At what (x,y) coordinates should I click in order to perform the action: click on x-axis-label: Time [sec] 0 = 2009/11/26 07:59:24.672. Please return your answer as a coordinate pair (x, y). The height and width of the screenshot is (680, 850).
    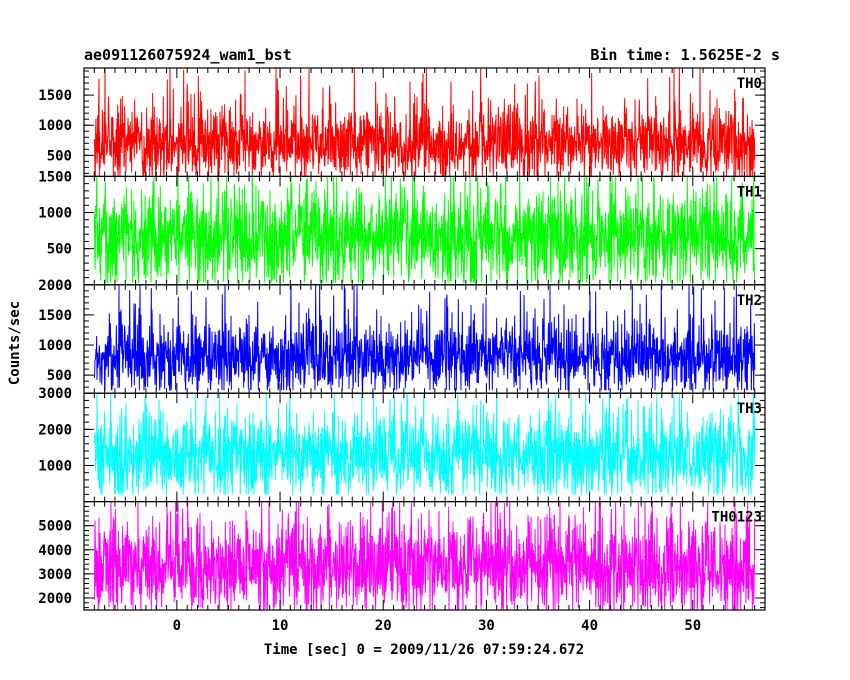
    Looking at the image, I should click on (424, 650).